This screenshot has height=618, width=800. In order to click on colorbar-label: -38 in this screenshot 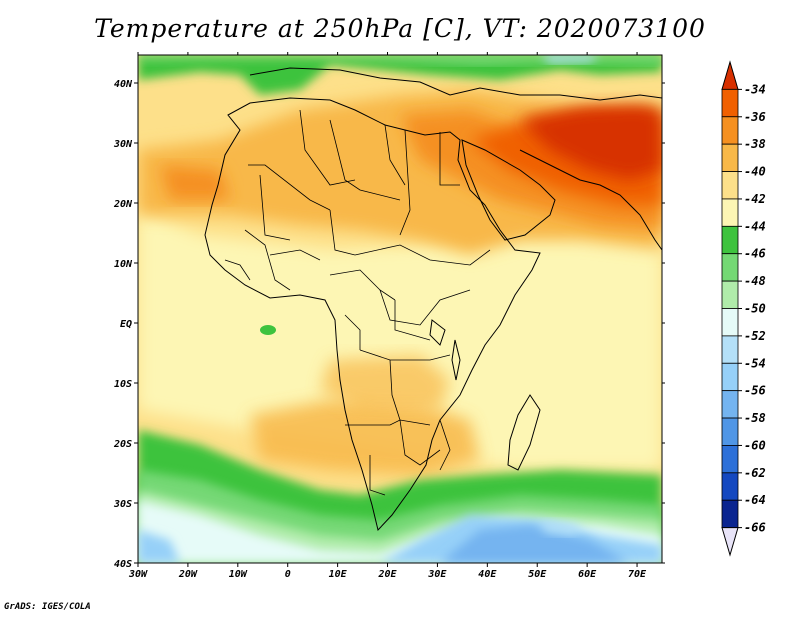, I will do `click(755, 144)`.